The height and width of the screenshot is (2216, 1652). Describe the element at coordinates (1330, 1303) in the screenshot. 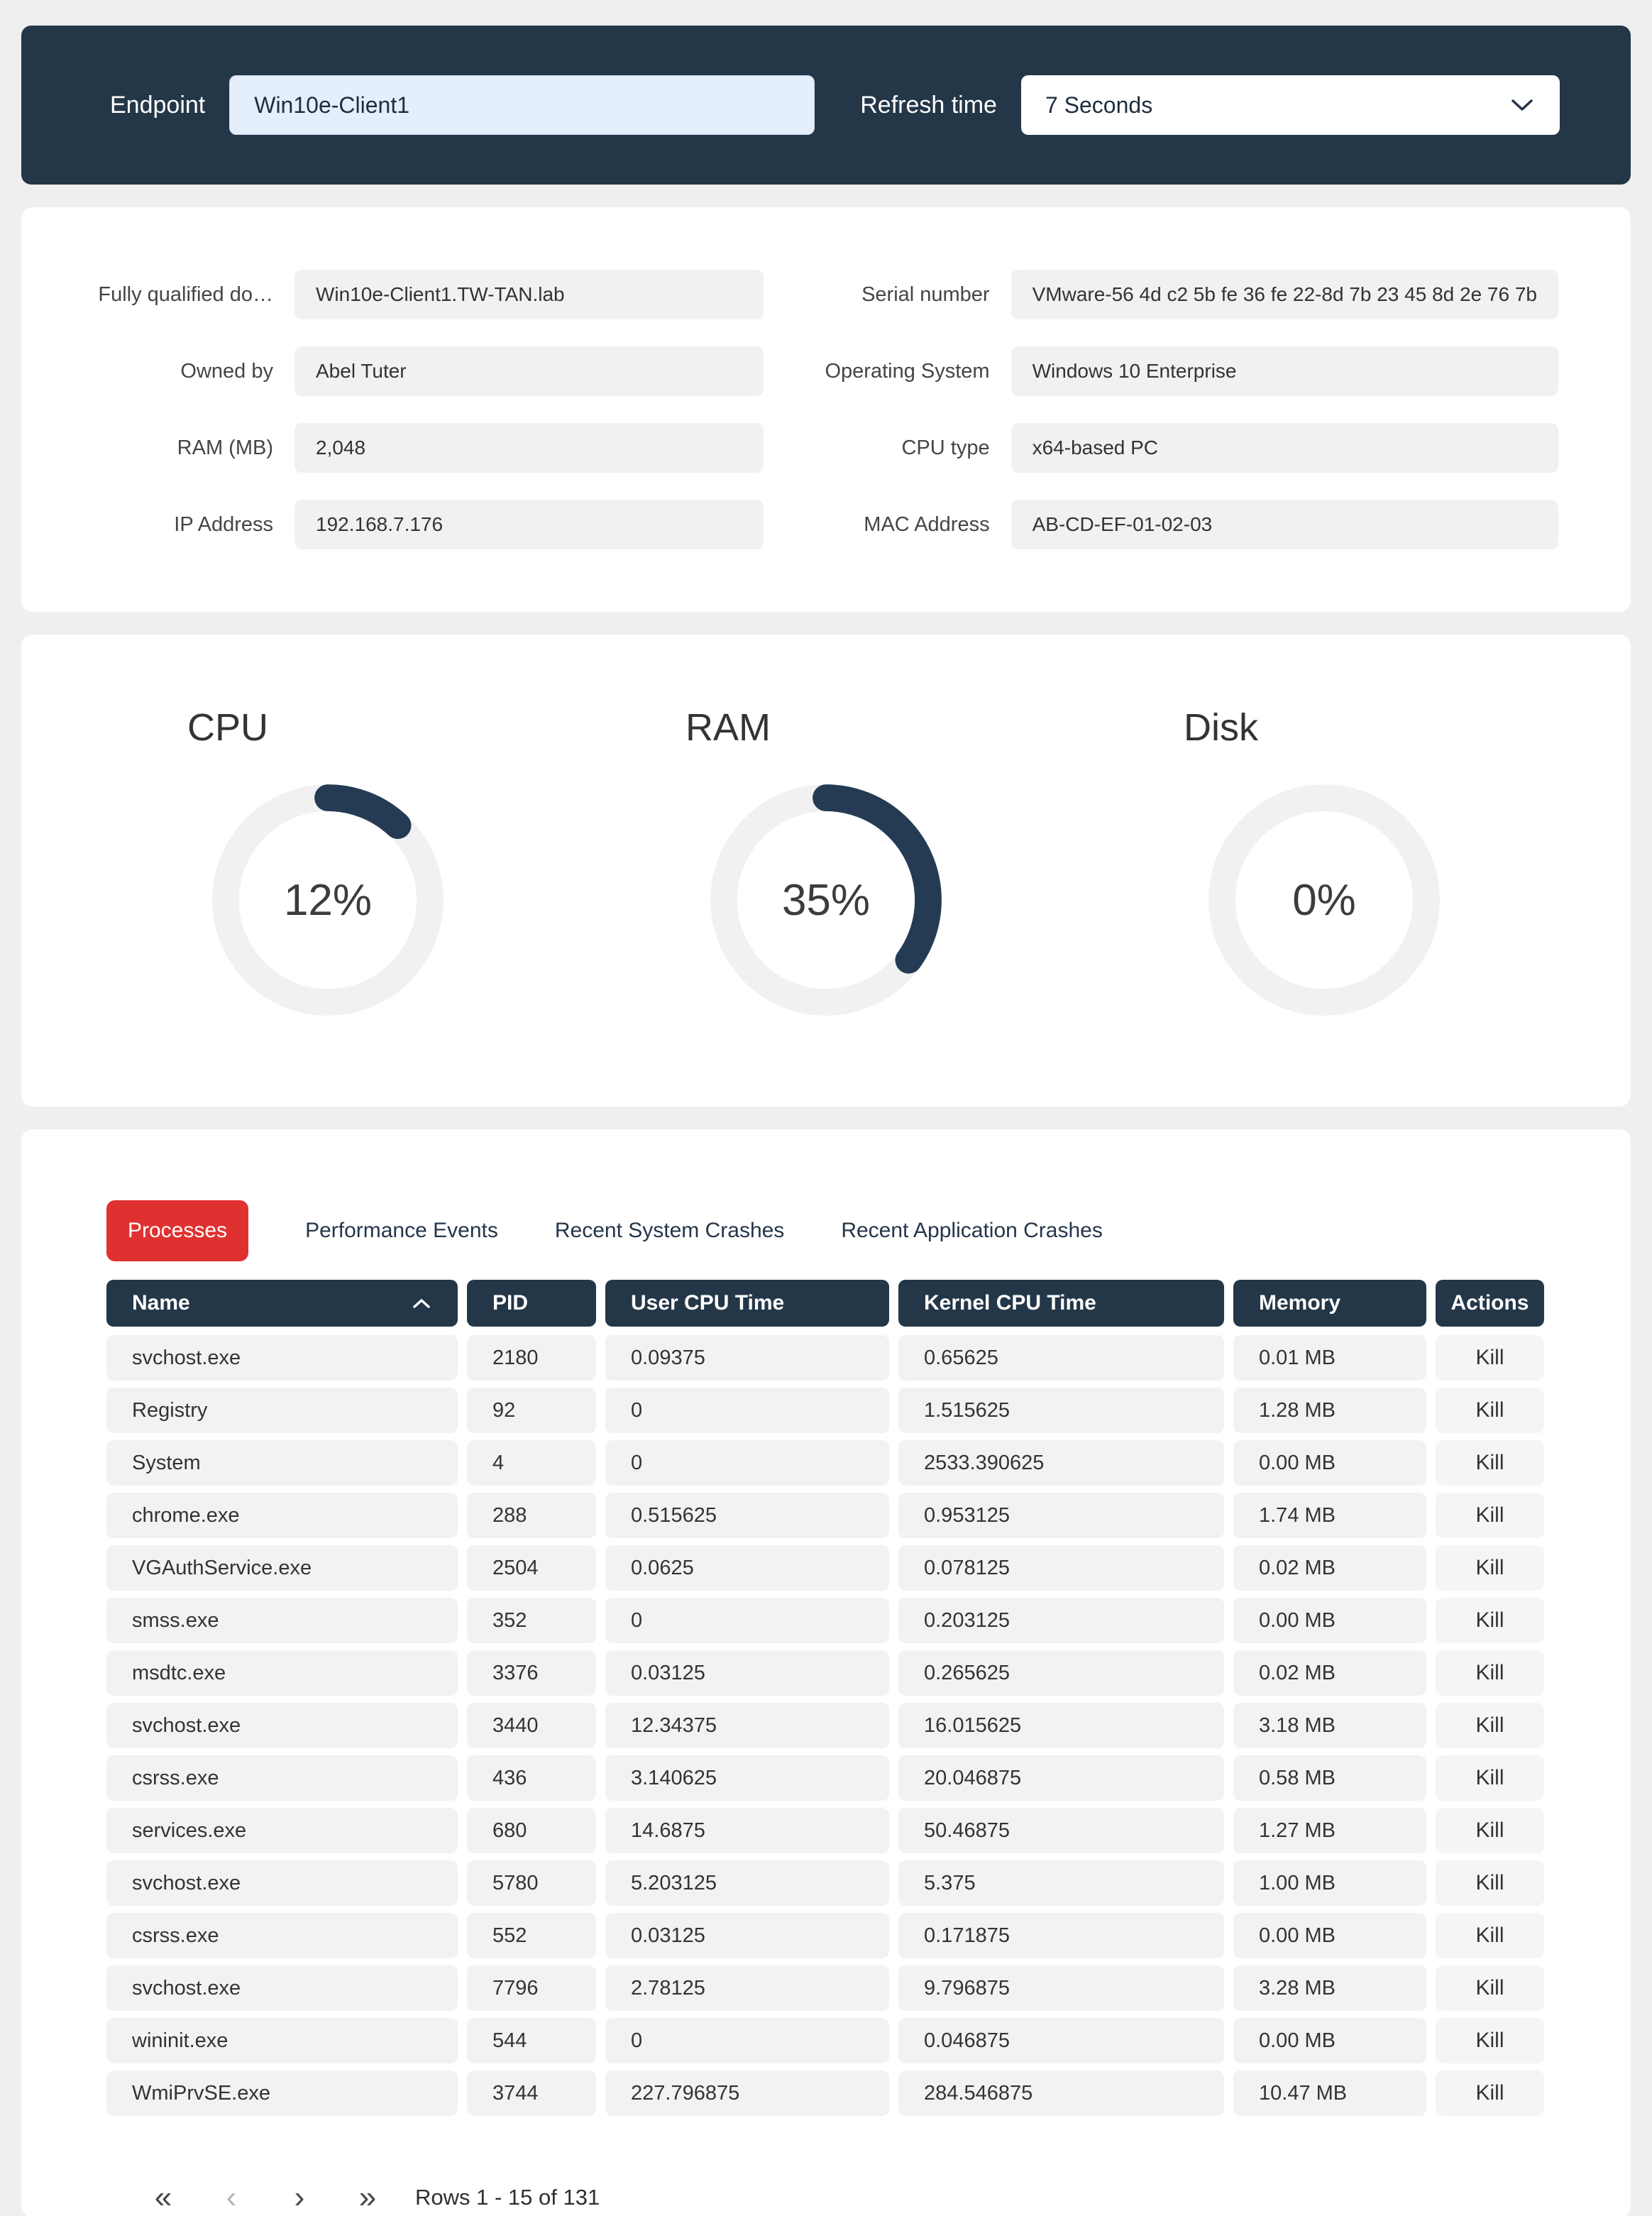

I see `column-header-memory: Memory` at that location.